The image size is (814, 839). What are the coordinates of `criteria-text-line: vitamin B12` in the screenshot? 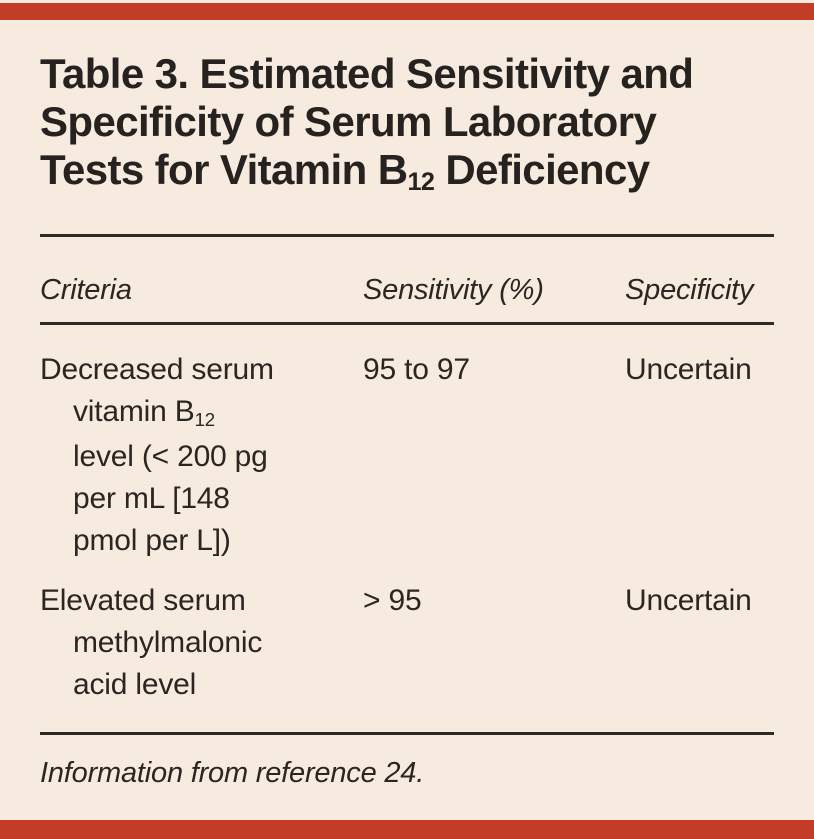 It's located at (201, 413).